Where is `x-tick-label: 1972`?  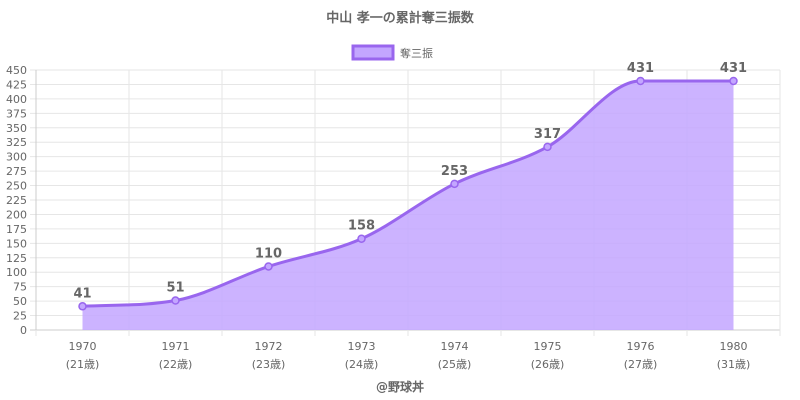
x-tick-label: 1972 is located at coordinates (269, 346).